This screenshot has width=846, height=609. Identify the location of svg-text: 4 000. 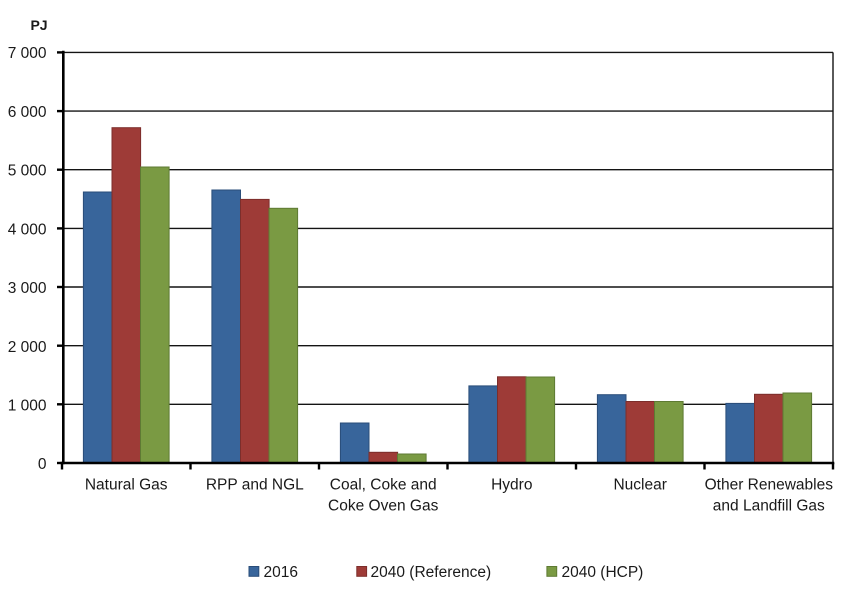
(27, 229).